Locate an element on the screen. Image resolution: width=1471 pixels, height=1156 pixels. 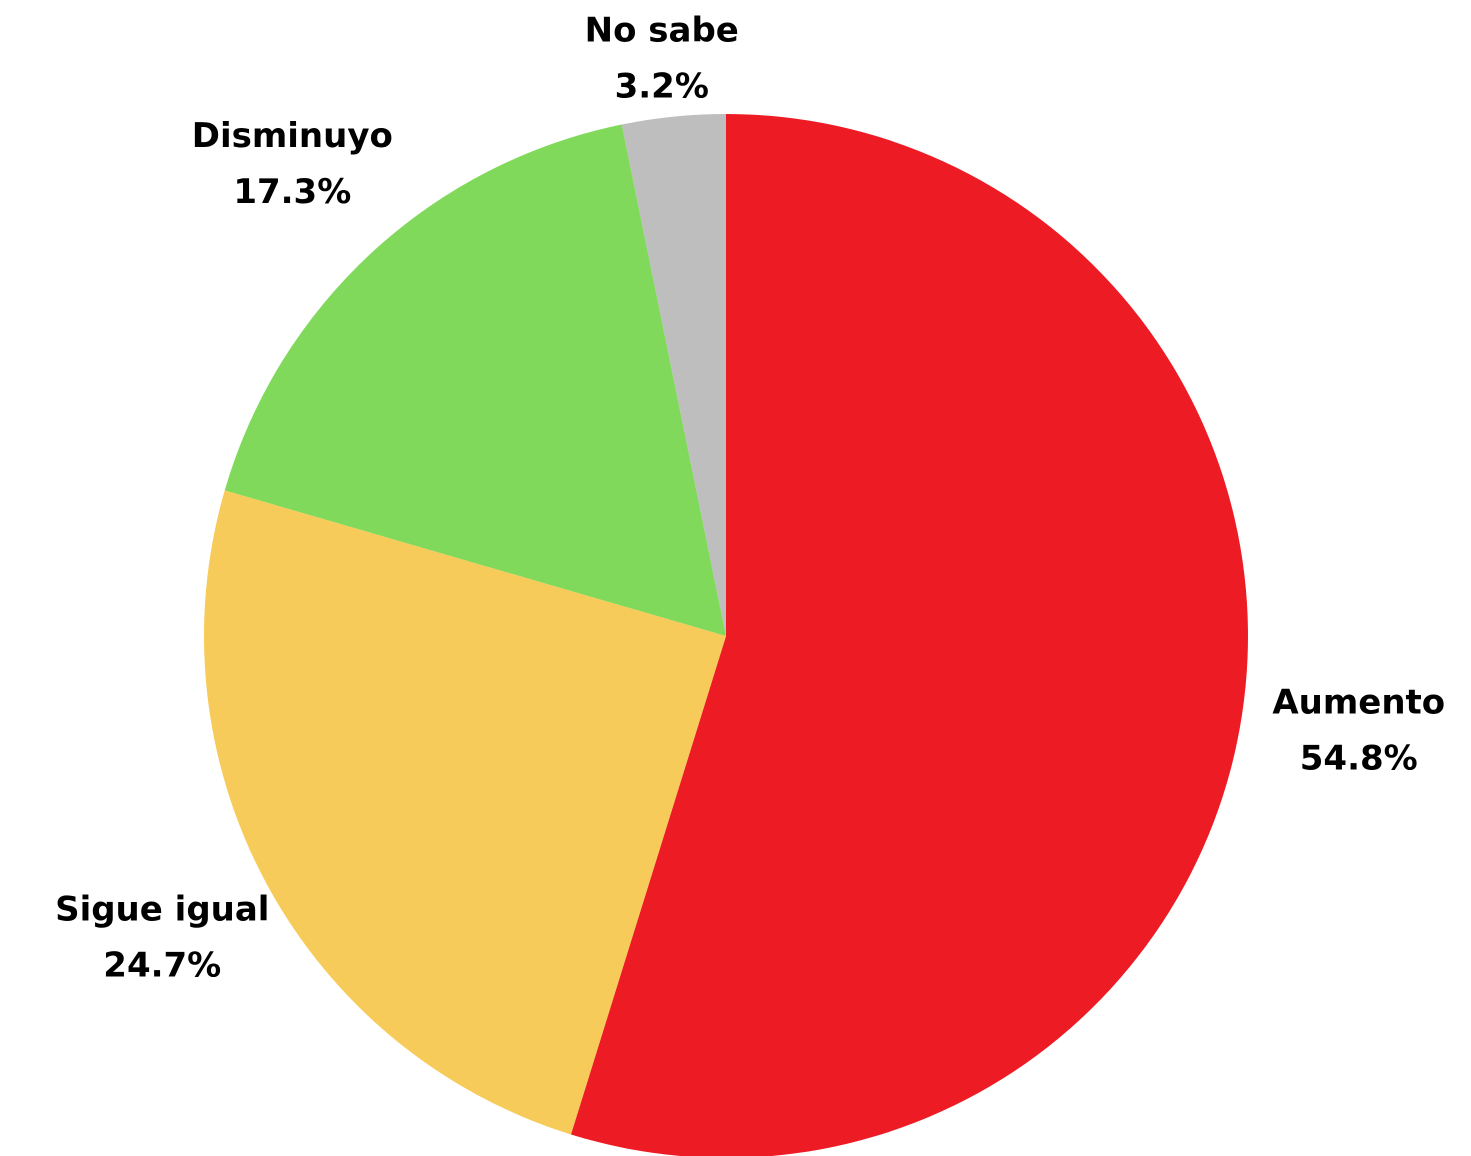
slice-value-label: 3.2% is located at coordinates (662, 87).